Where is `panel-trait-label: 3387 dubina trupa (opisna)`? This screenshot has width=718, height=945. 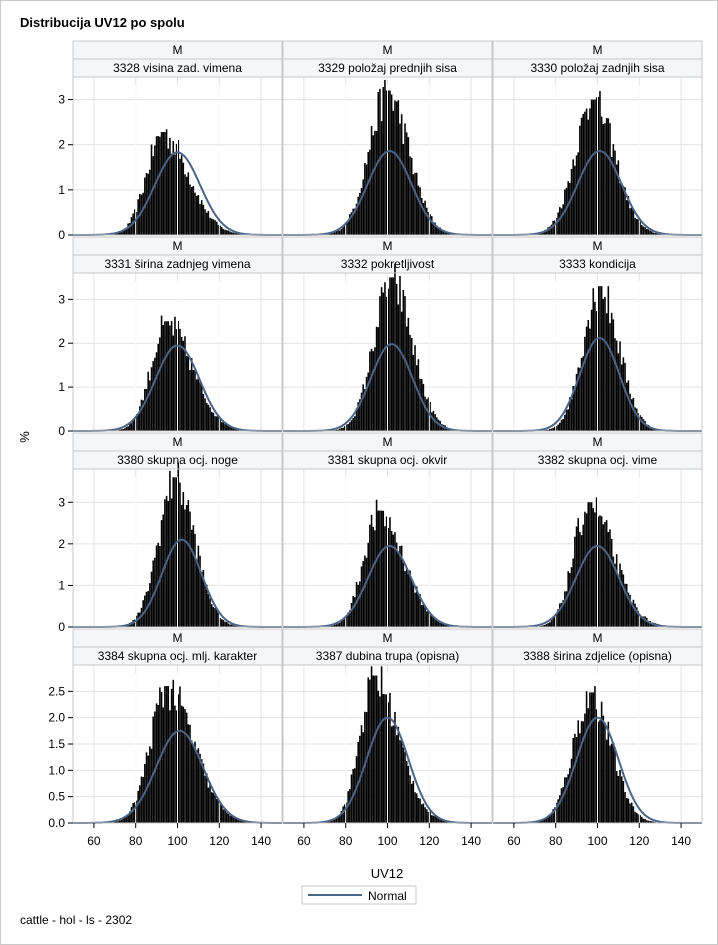 panel-trait-label: 3387 dubina trupa (opisna) is located at coordinates (387, 656).